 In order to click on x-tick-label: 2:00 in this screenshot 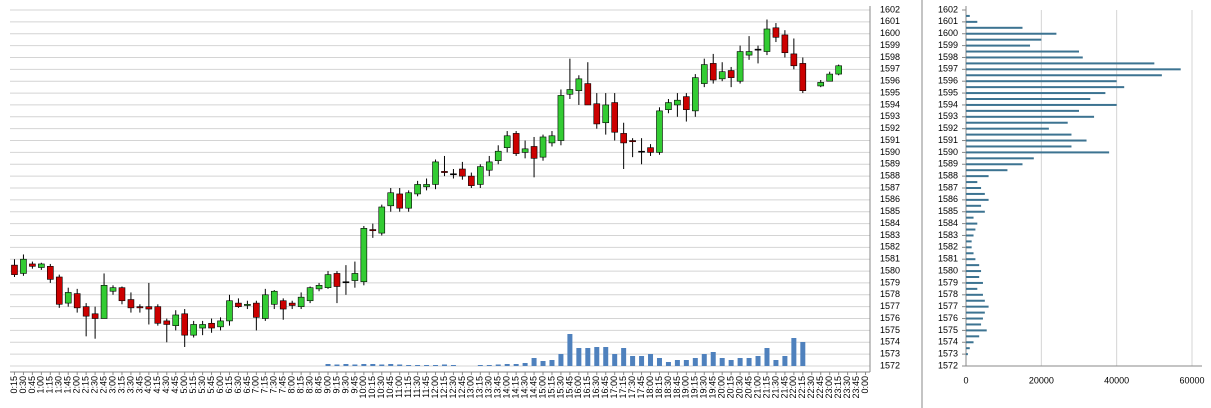, I will do `click(77, 385)`.